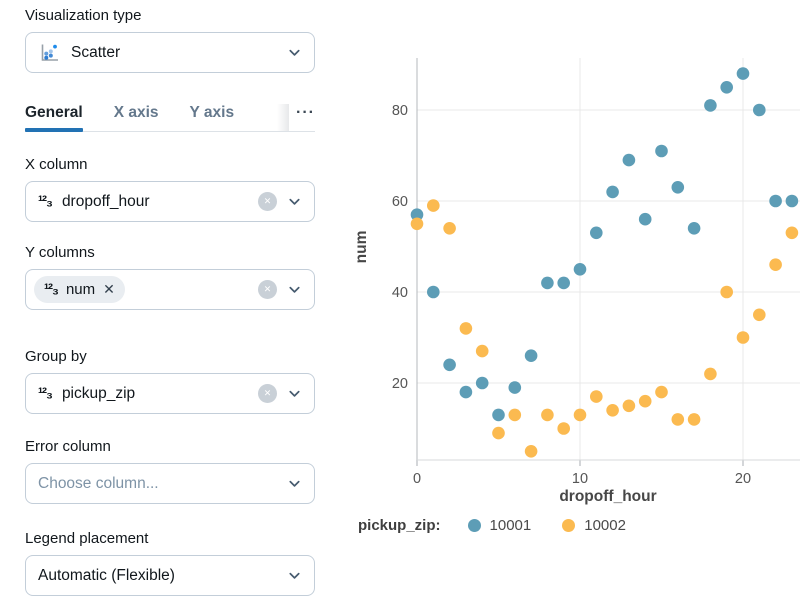 The height and width of the screenshot is (596, 800). I want to click on group-by-value: pickup_zip, so click(98, 393).